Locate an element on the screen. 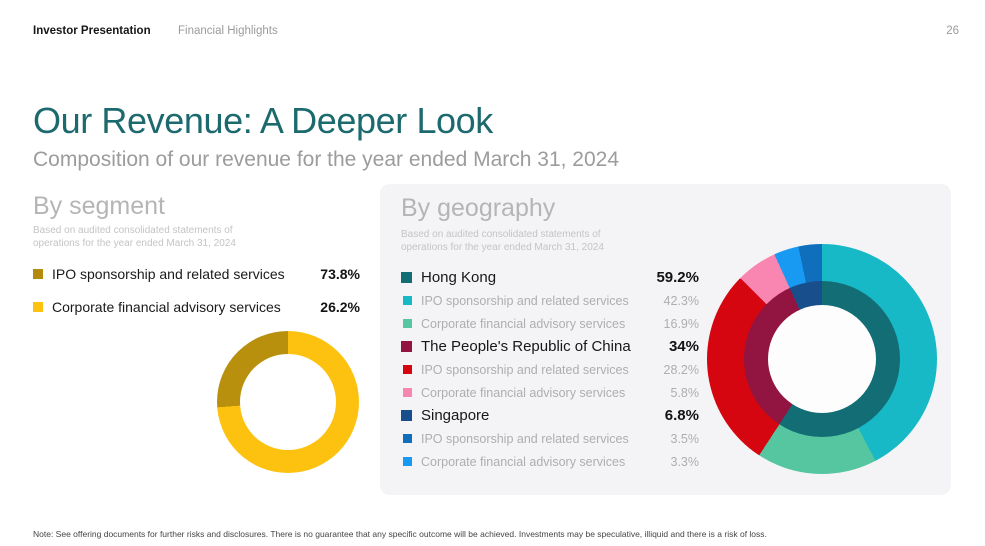 Image resolution: width=985 pixels, height=546 pixels. legend-value: 3.3% is located at coordinates (685, 461).